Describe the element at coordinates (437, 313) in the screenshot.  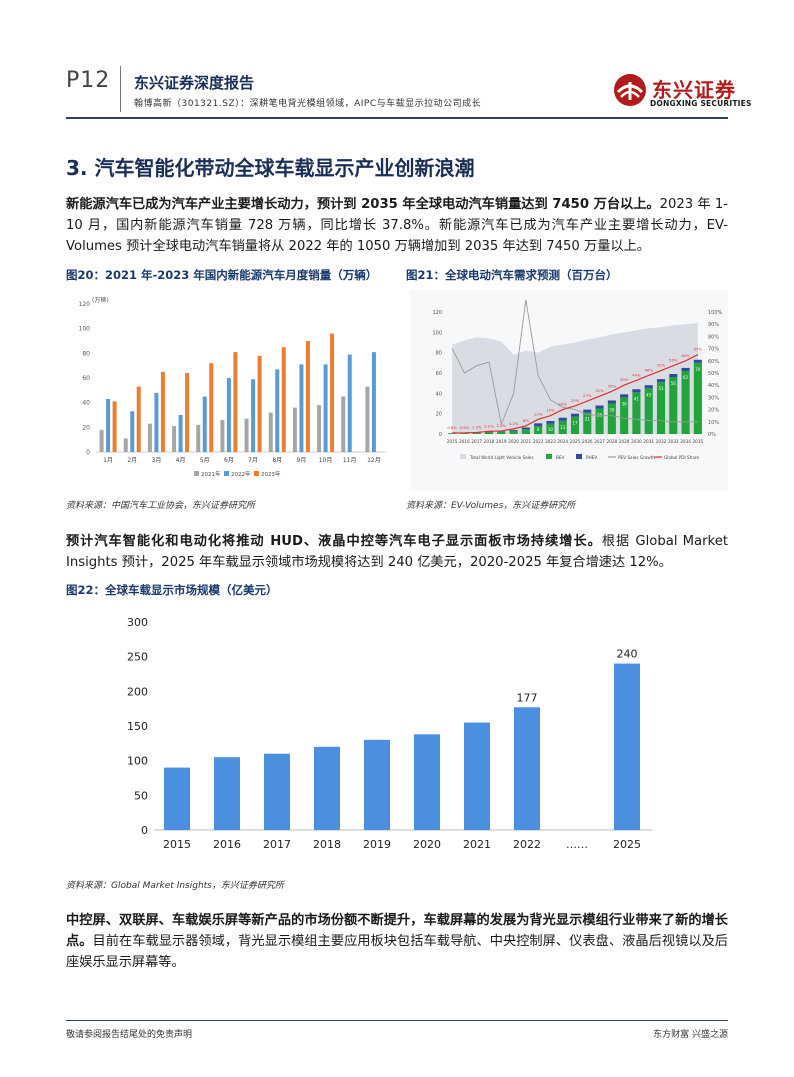
I see `fig21-ytick-left: 120` at that location.